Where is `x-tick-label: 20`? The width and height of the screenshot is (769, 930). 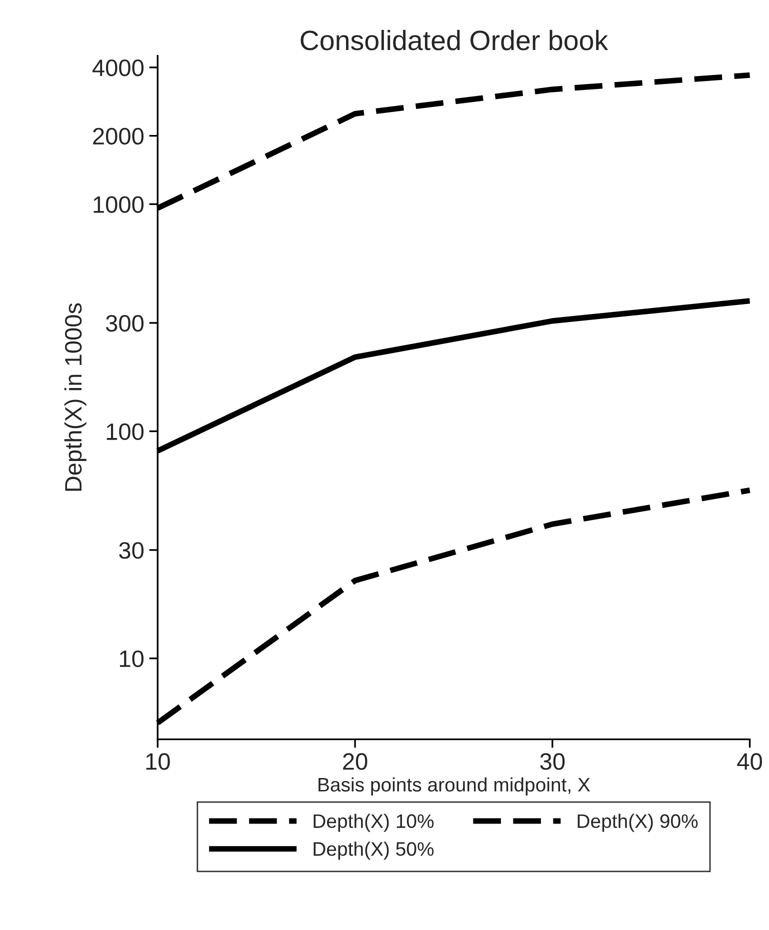 x-tick-label: 20 is located at coordinates (355, 761).